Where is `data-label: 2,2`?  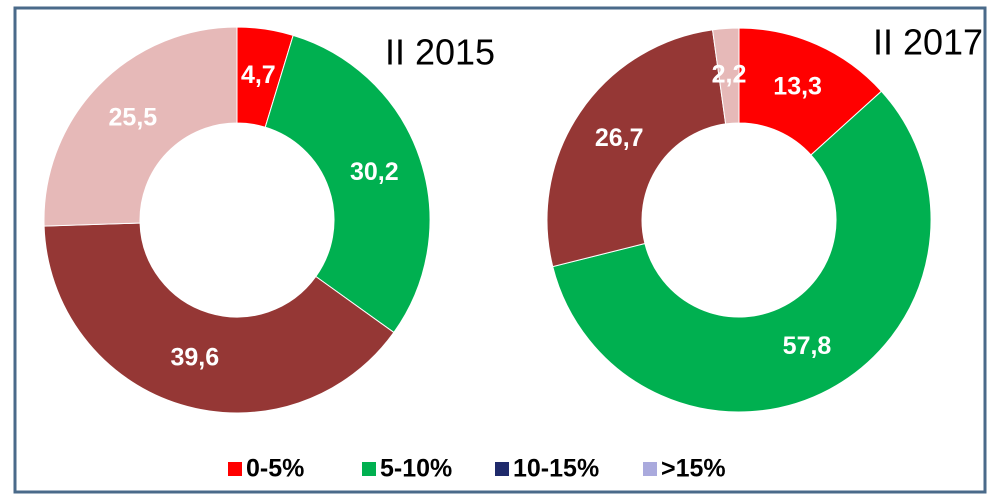 data-label: 2,2 is located at coordinates (729, 74).